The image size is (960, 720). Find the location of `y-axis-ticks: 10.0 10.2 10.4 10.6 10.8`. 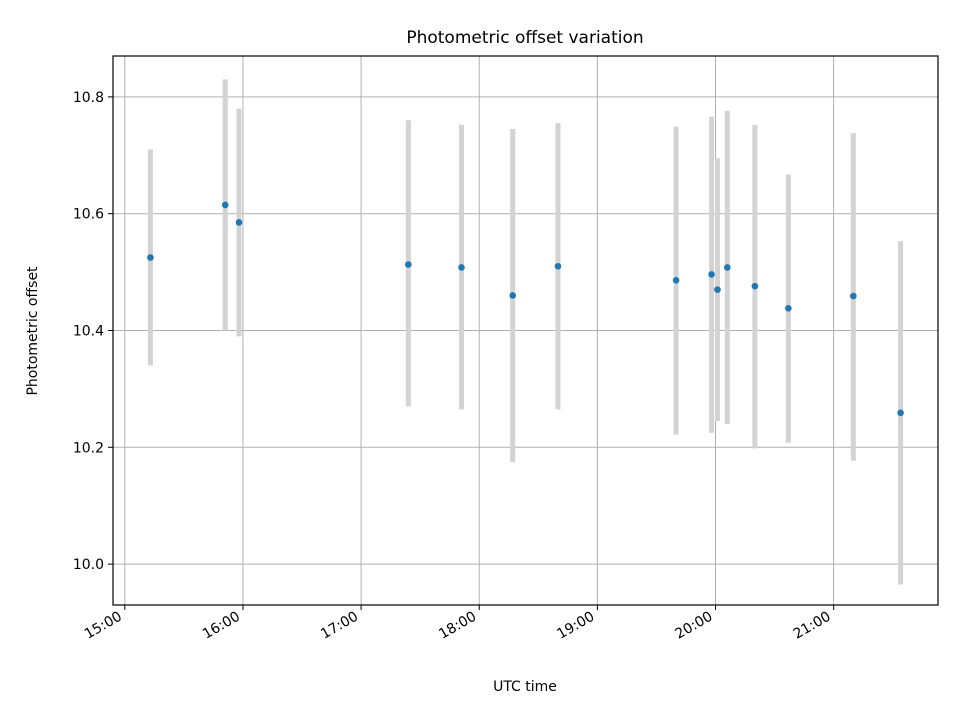

y-axis-ticks: 10.0 10.2 10.4 10.6 10.8 is located at coordinates (93, 331).